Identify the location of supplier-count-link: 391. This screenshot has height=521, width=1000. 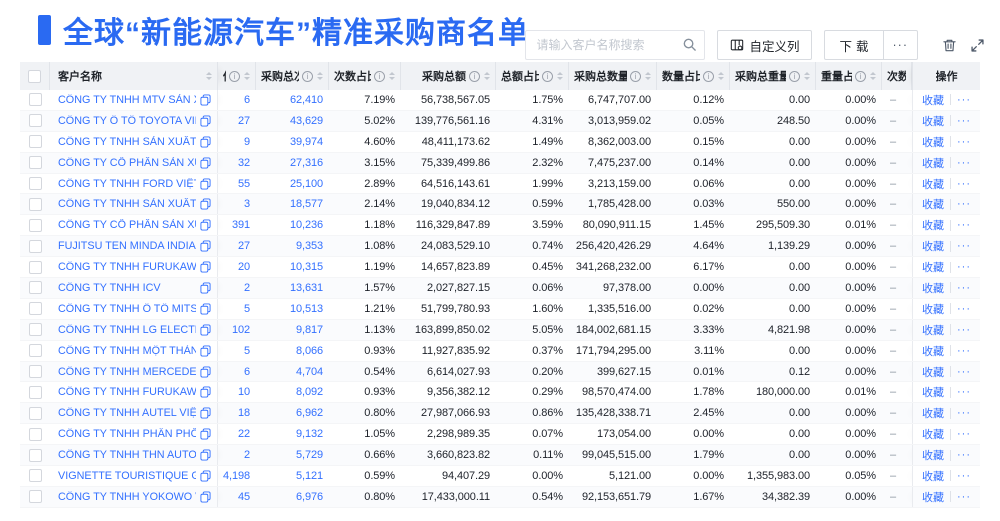
(240, 225).